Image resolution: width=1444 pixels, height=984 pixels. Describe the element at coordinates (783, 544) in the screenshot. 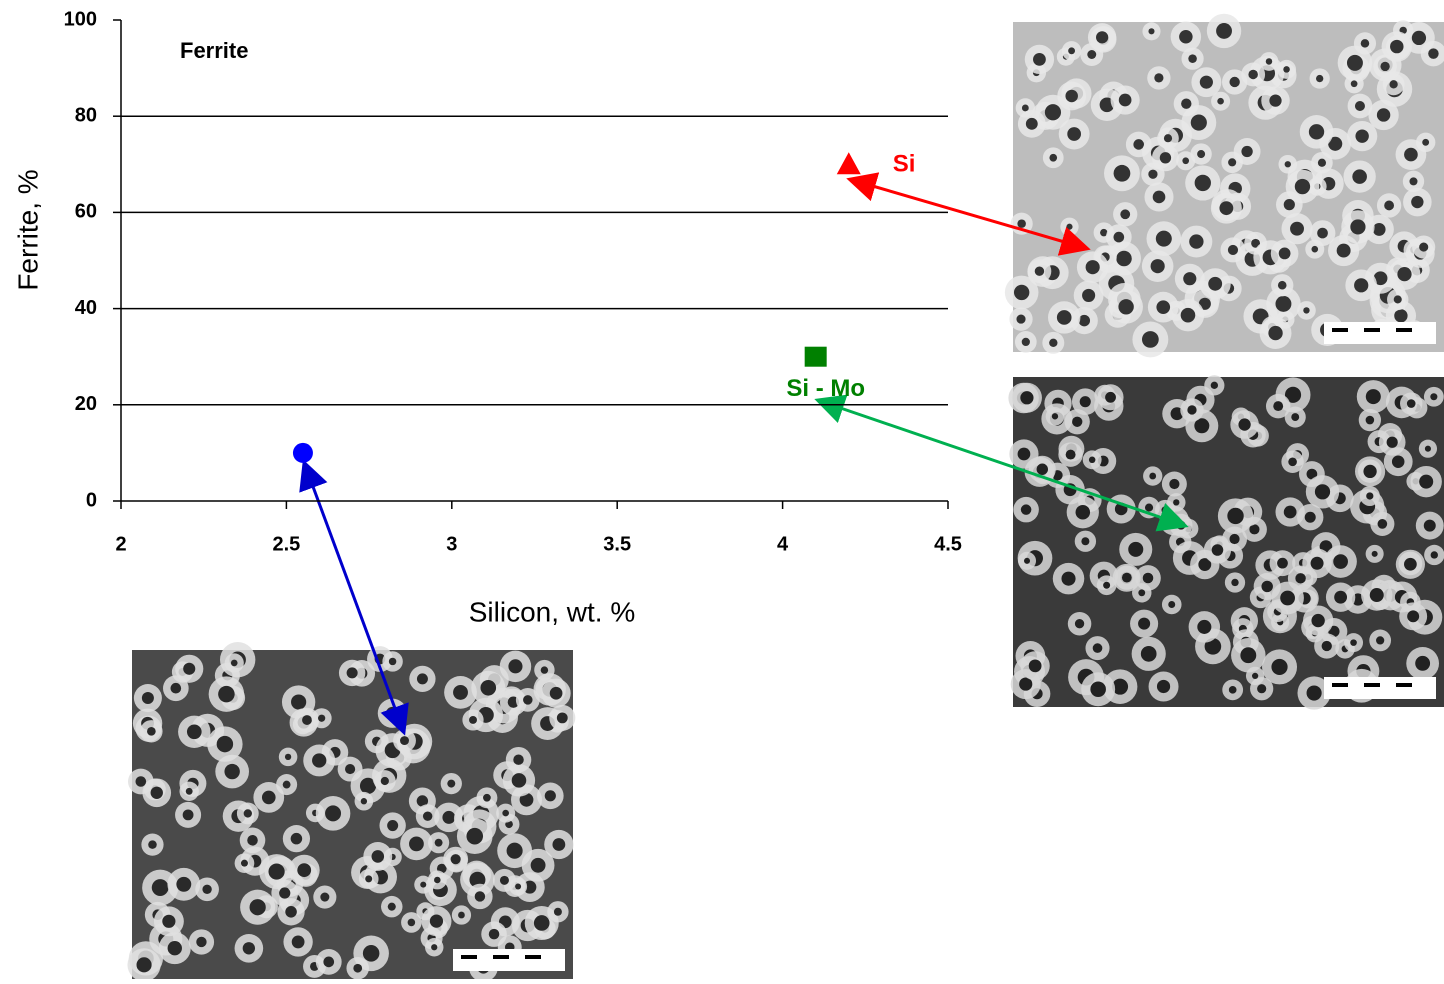

I see `x-tick-label: 4` at that location.